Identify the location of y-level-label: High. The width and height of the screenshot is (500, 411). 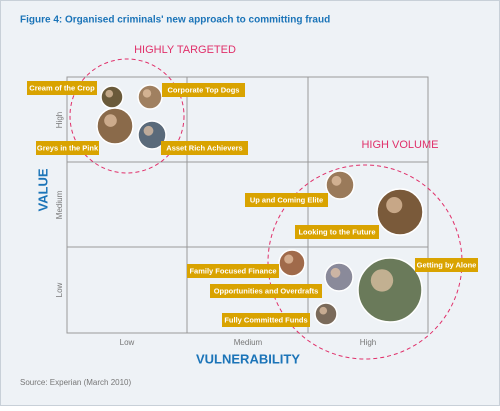
(59, 120).